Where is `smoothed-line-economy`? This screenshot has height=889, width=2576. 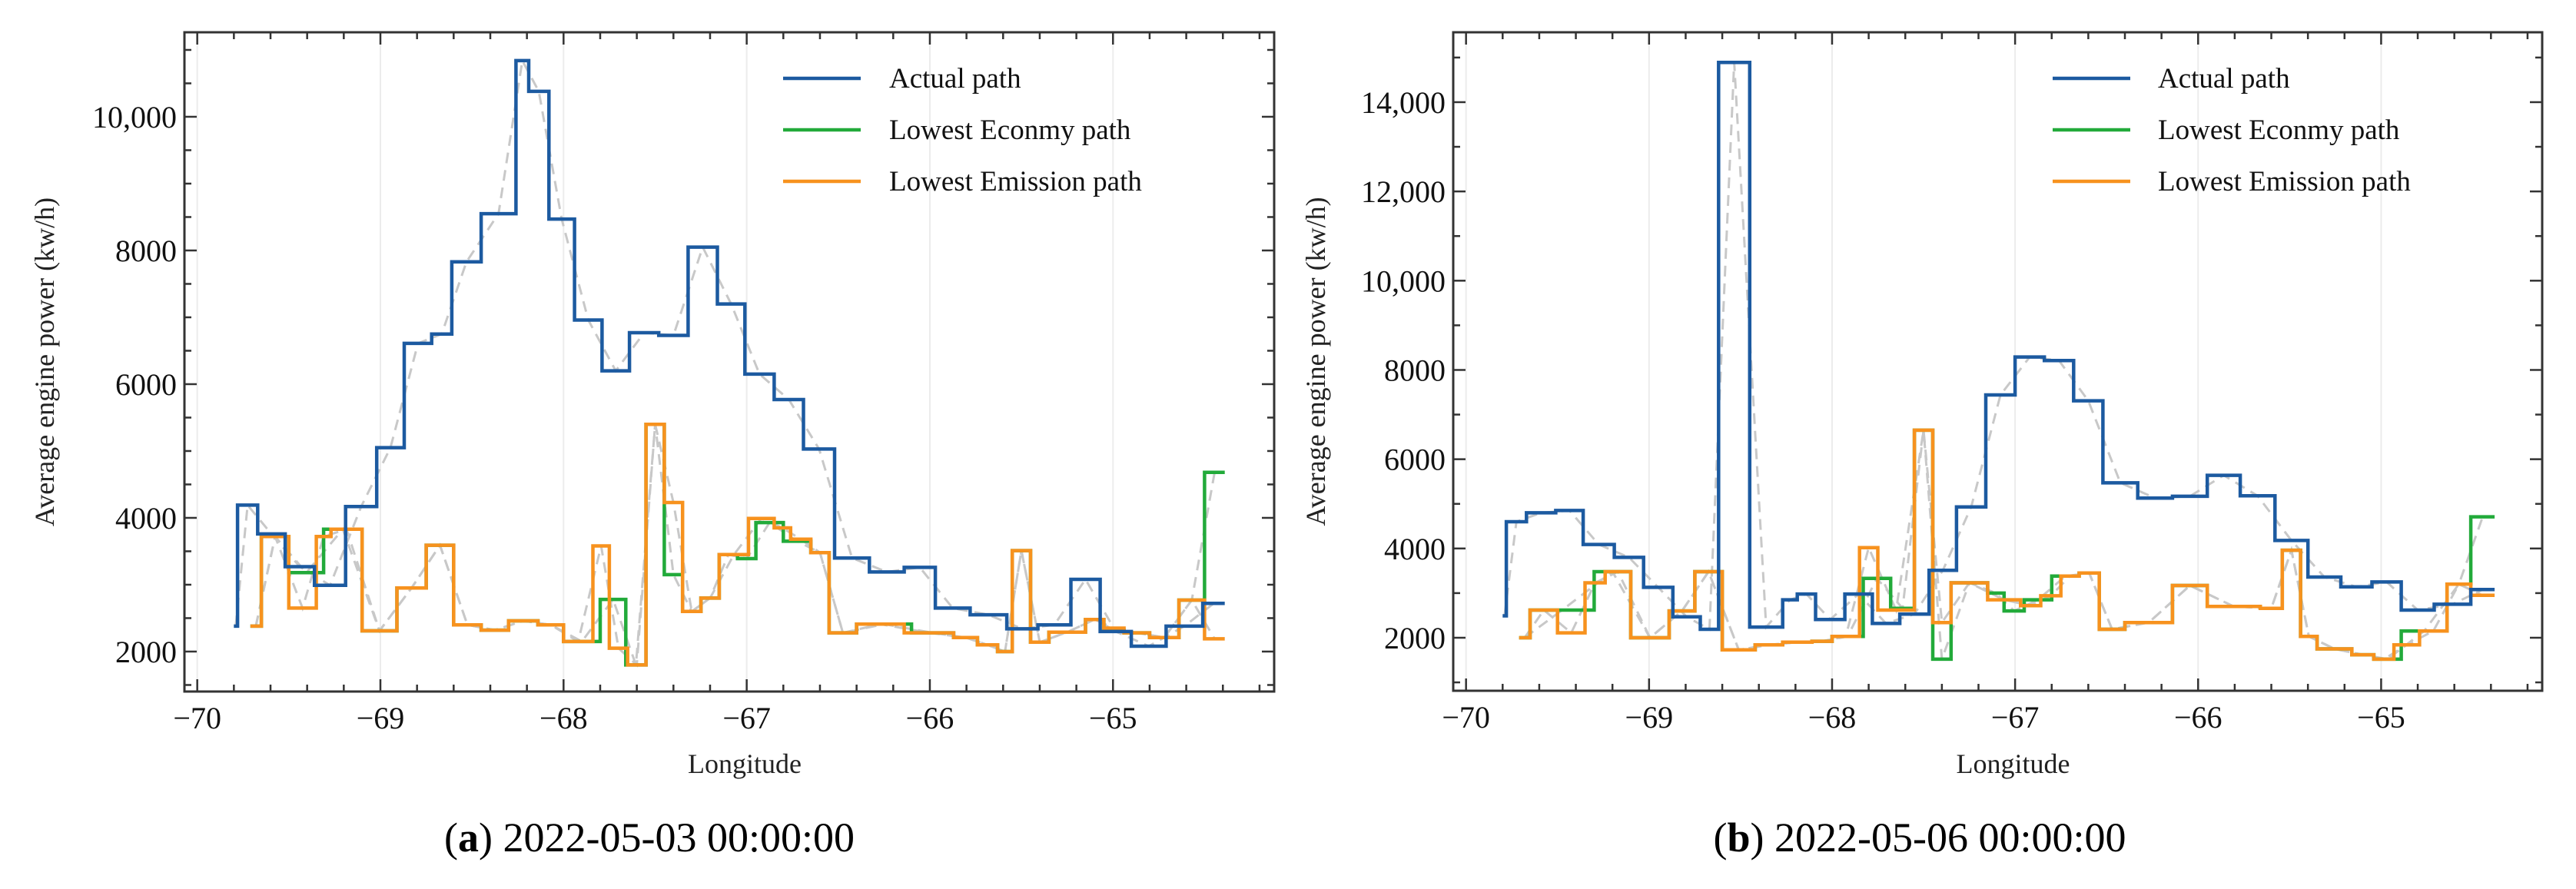
smoothed-line-economy is located at coordinates (735, 545).